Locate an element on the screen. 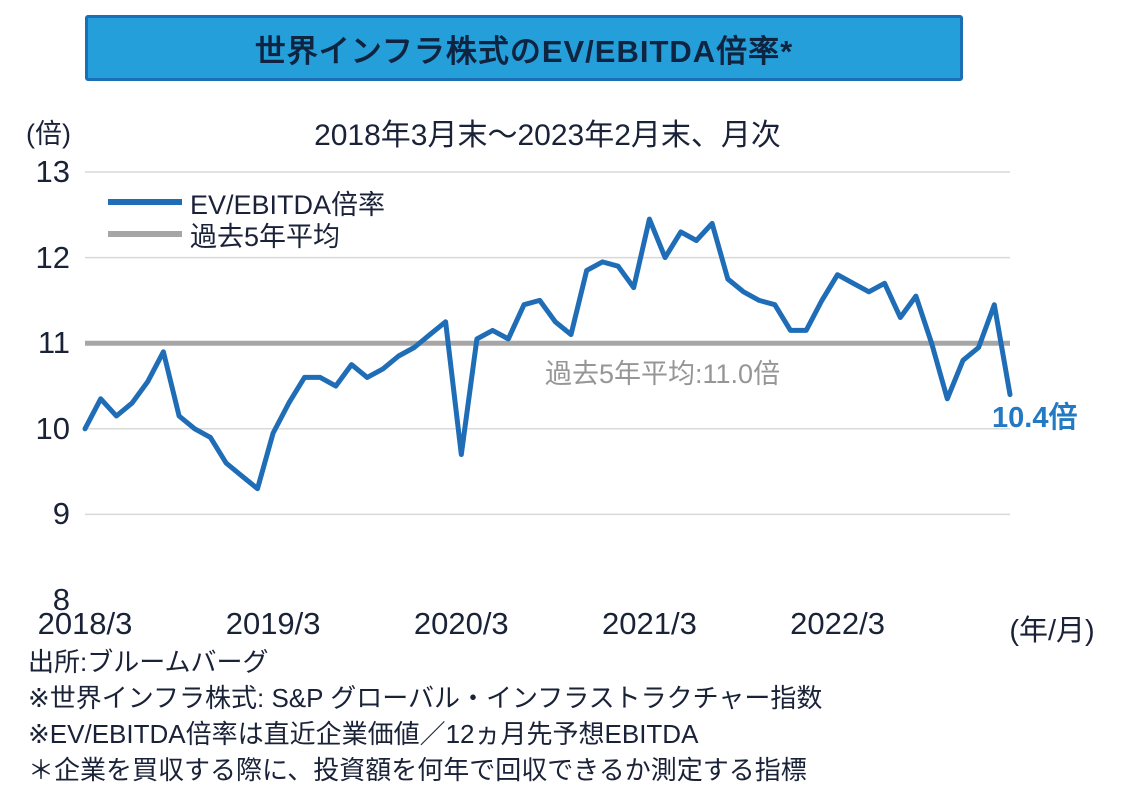 The image size is (1124, 804). legend-item-ev-ebitda: EV/EBITDA倍率 is located at coordinates (246, 203).